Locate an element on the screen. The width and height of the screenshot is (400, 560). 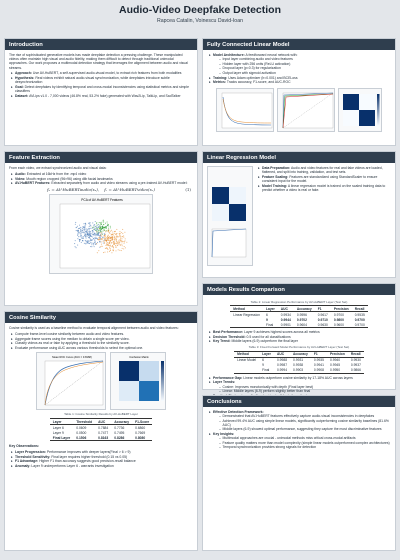
table-cell: 0.7477 is located at coordinates (103, 432).